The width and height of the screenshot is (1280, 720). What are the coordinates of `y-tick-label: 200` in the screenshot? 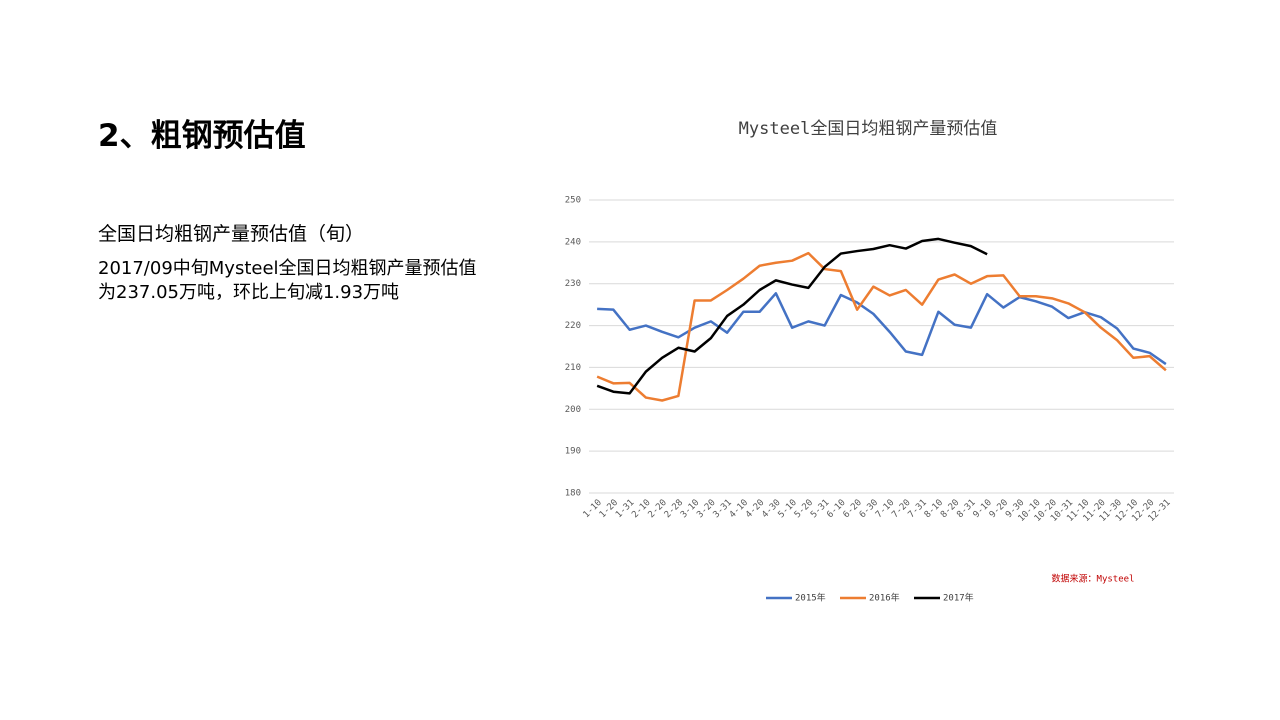 It's located at (573, 410).